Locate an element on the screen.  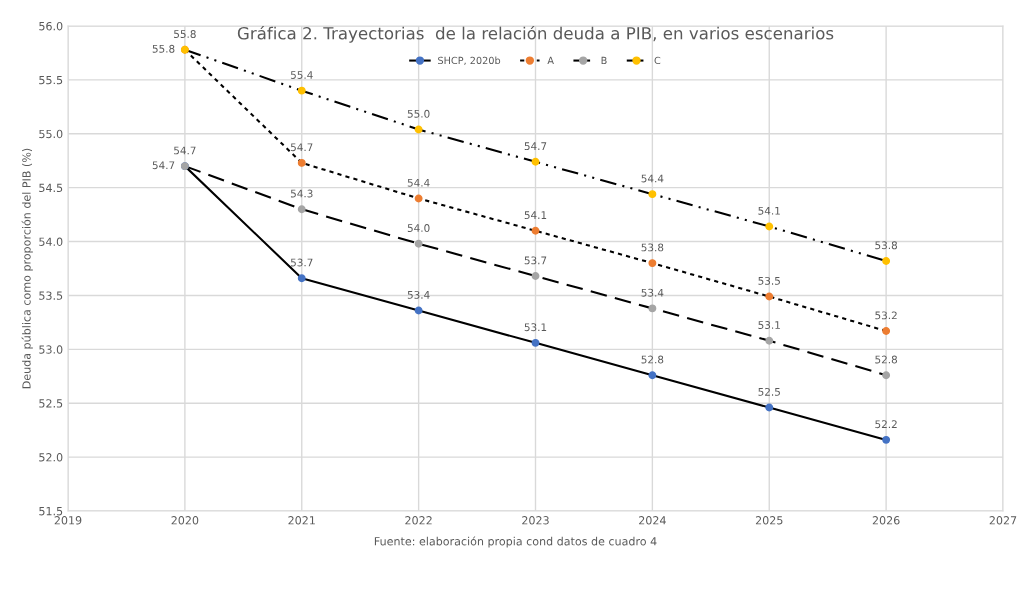
y-tick-label: 53.5 is located at coordinates (51, 295).